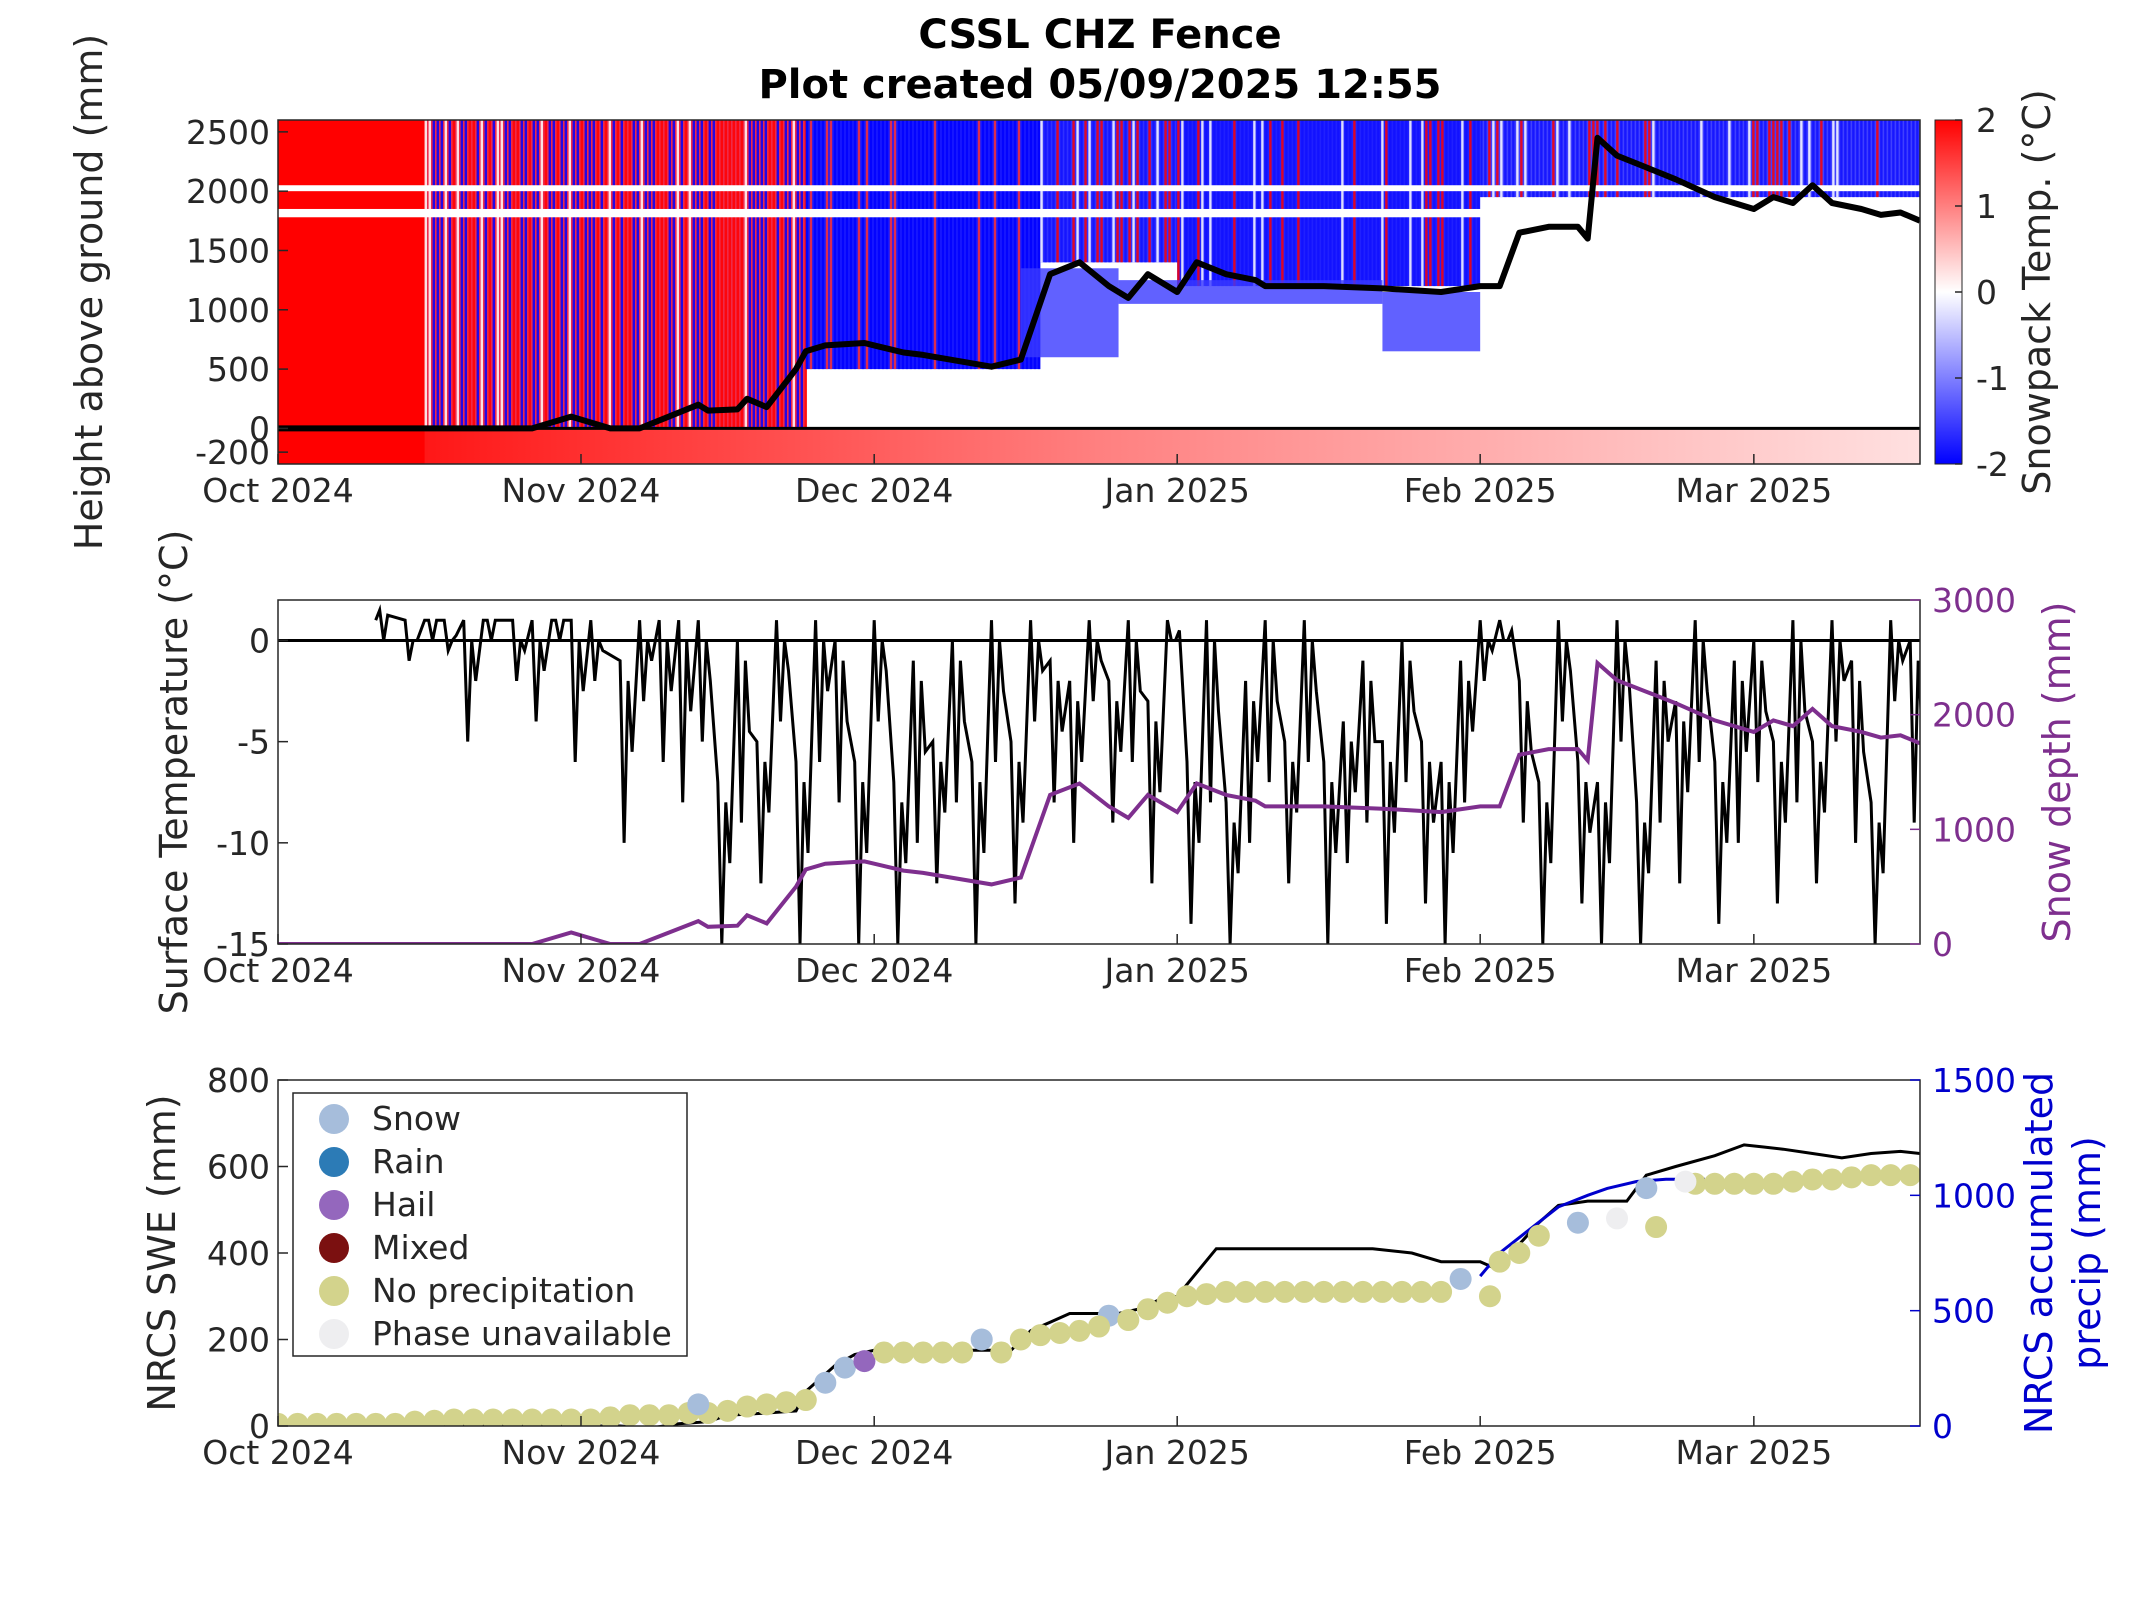  Describe the element at coordinates (253, 742) in the screenshot. I see `y-tick-label: -5` at that location.